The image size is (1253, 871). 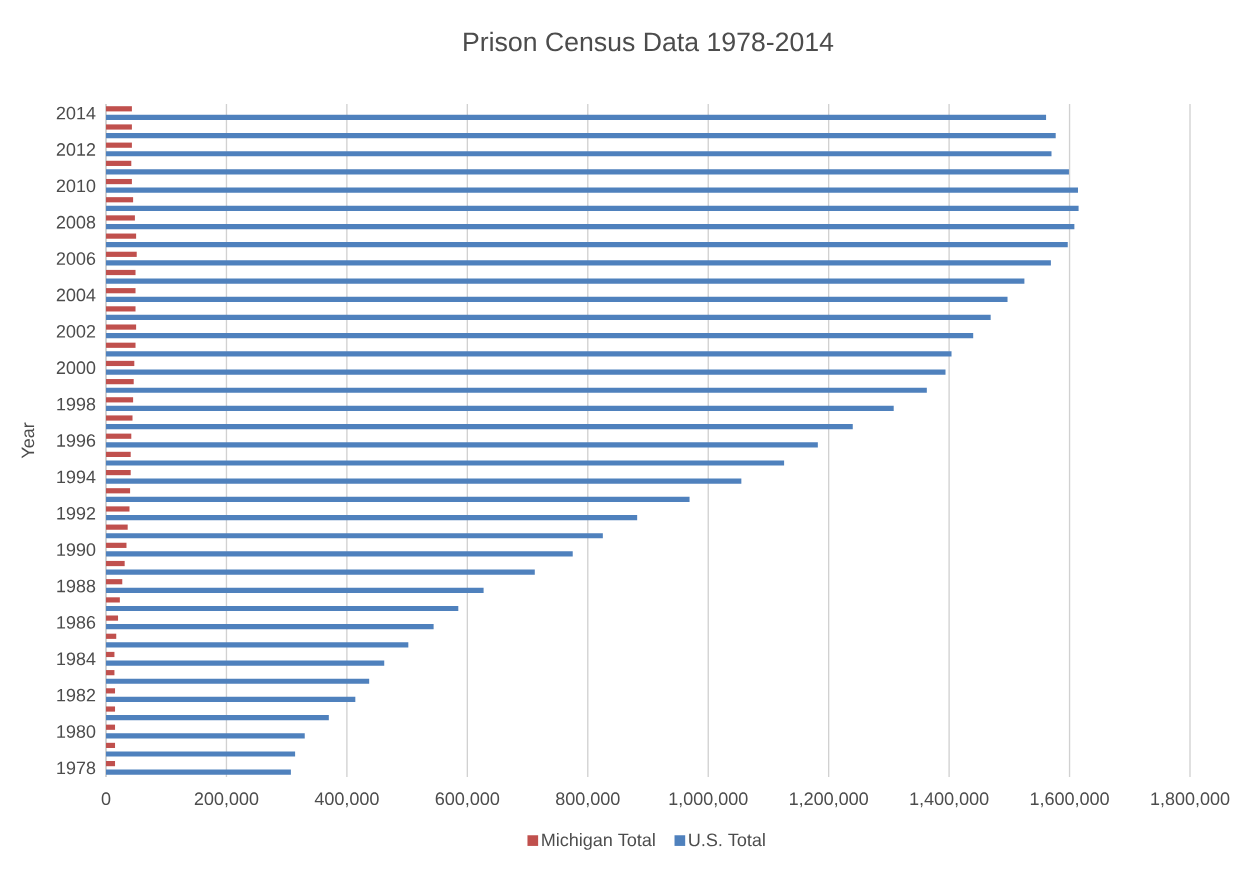 What do you see at coordinates (708, 800) in the screenshot?
I see `x-tick-label: 1,000,000` at bounding box center [708, 800].